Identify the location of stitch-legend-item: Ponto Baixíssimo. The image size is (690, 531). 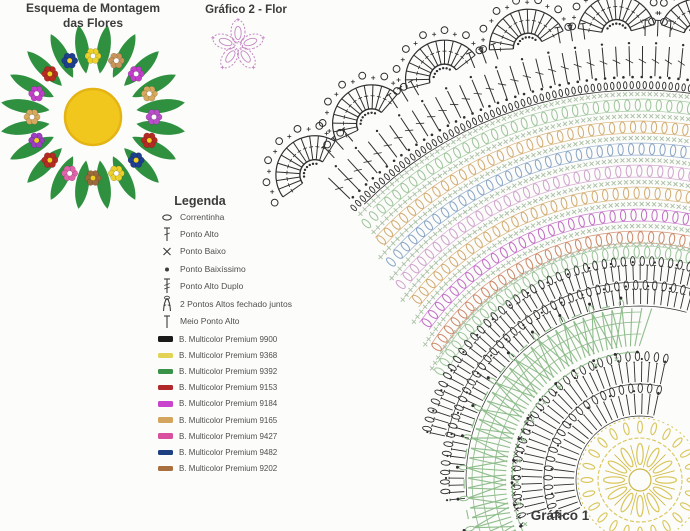
(225, 268).